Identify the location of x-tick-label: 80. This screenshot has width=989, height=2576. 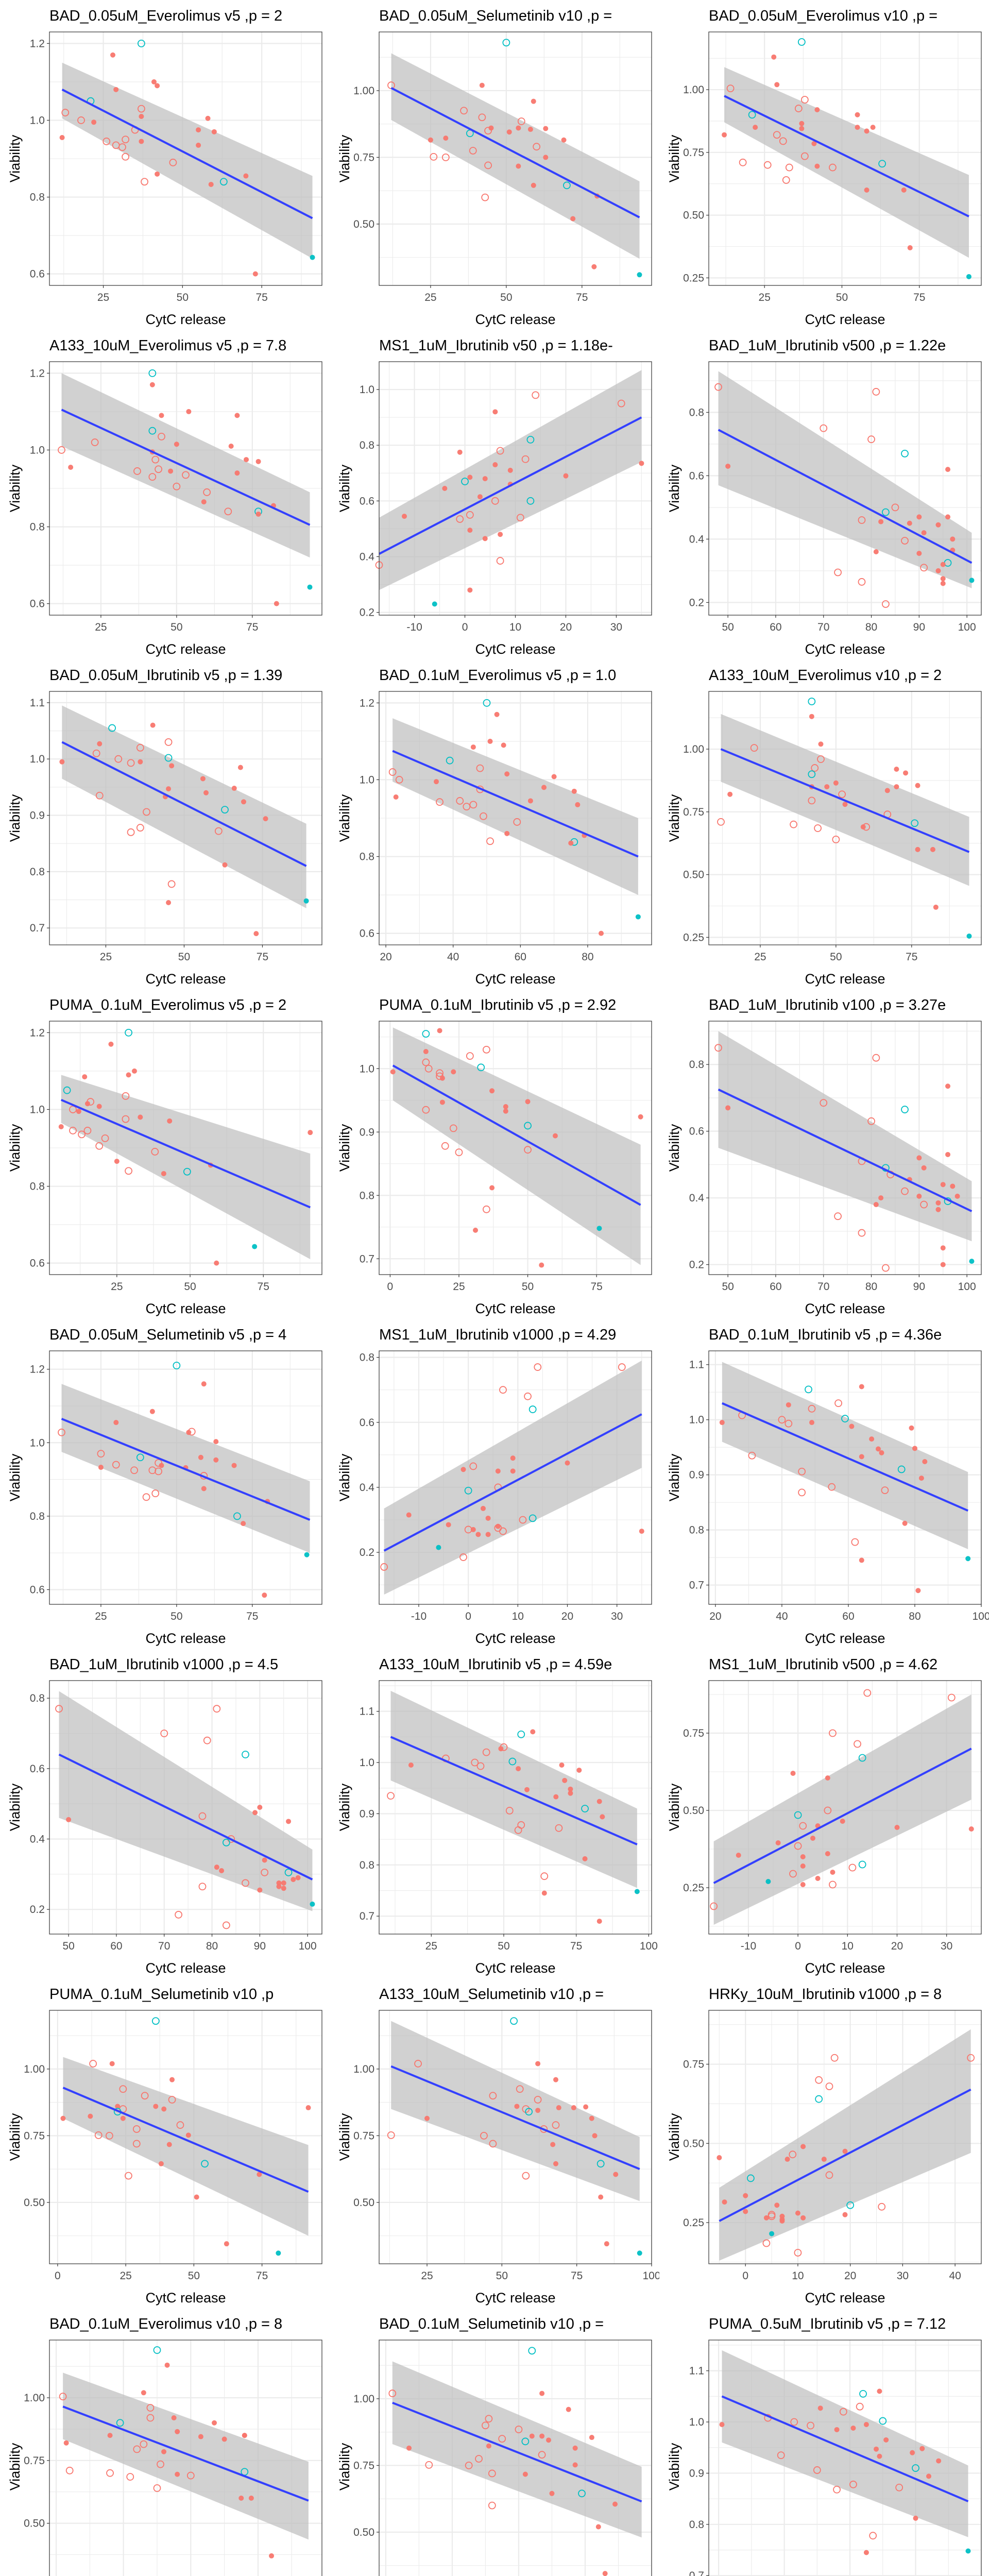
(871, 1287).